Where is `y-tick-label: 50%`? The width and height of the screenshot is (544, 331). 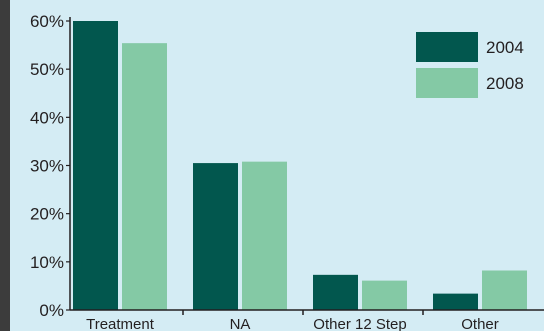
y-tick-label: 50% is located at coordinates (47, 69).